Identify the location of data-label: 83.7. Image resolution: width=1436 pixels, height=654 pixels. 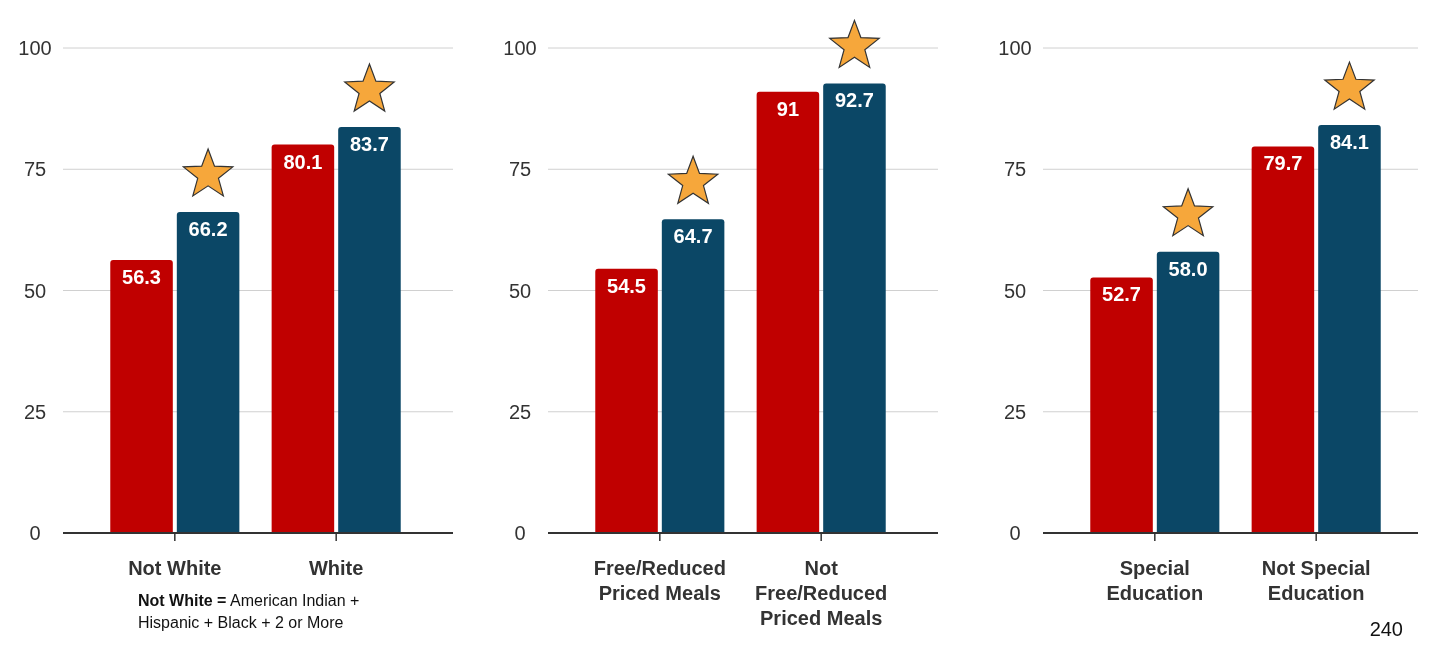
(369, 144).